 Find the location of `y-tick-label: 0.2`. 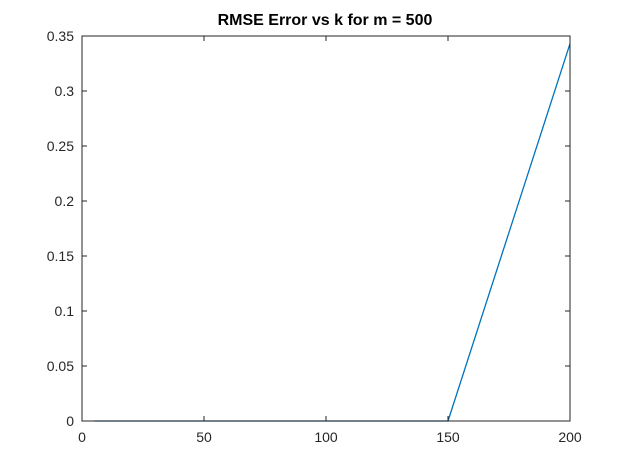

y-tick-label: 0.2 is located at coordinates (65, 201).